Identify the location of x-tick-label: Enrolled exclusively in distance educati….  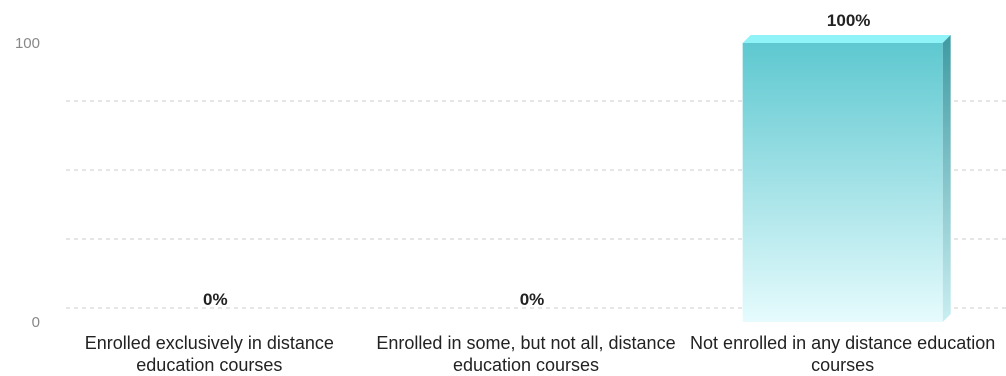
(209, 354).